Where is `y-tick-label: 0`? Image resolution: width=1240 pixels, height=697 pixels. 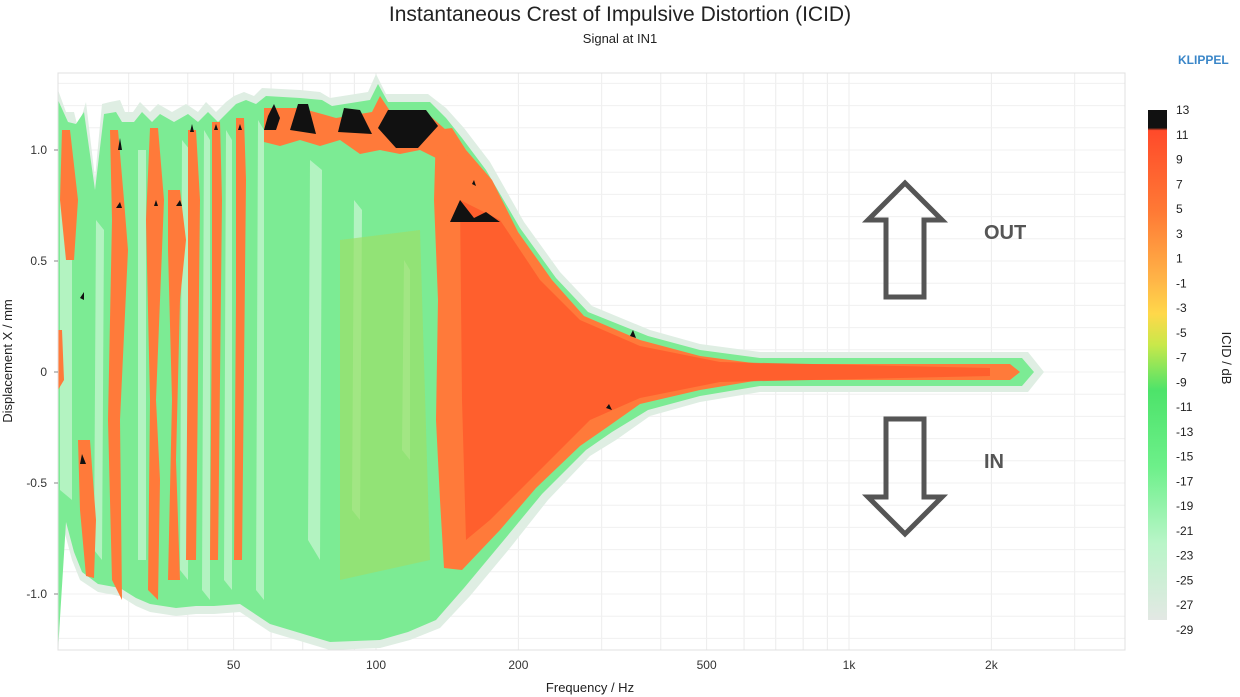
y-tick-label: 0 is located at coordinates (43, 372).